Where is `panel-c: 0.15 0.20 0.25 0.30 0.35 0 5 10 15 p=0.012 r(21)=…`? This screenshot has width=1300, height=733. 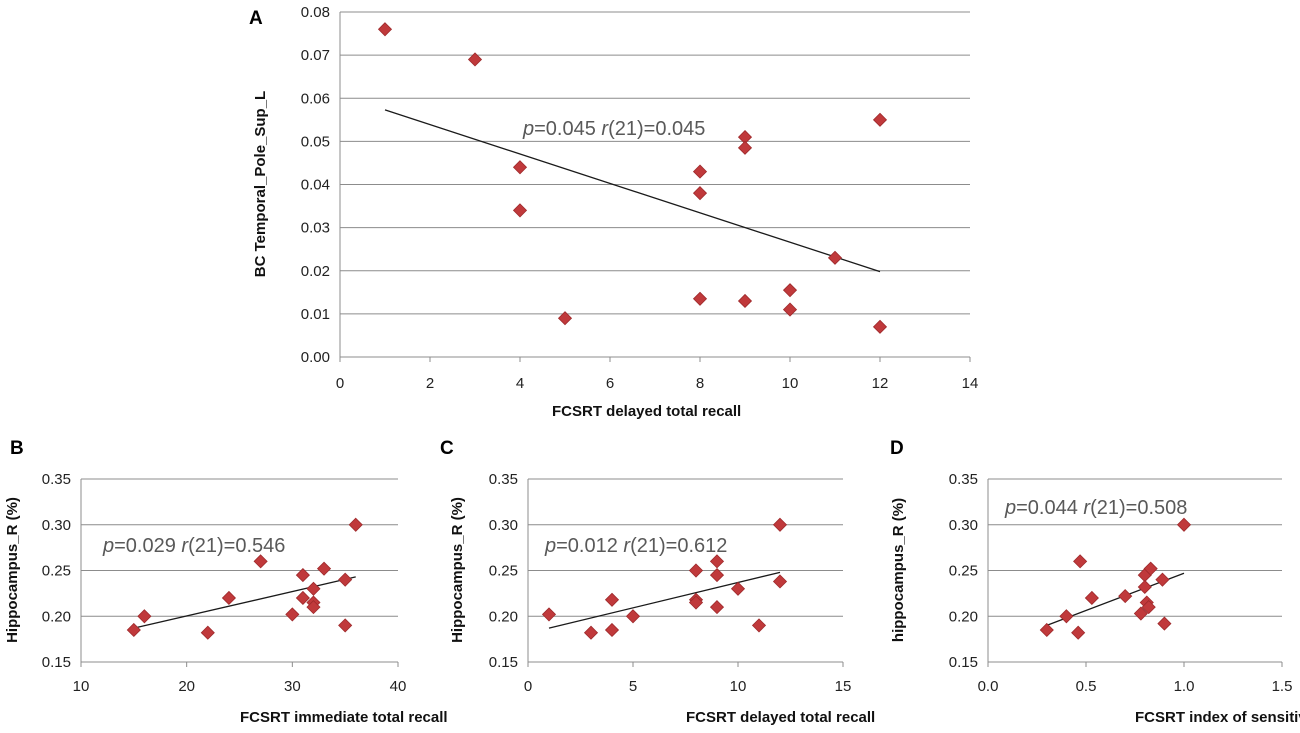 panel-c: 0.15 0.20 0.25 0.30 0.35 0 5 10 15 p=0.012 r(21)=… is located at coordinates (657, 582).